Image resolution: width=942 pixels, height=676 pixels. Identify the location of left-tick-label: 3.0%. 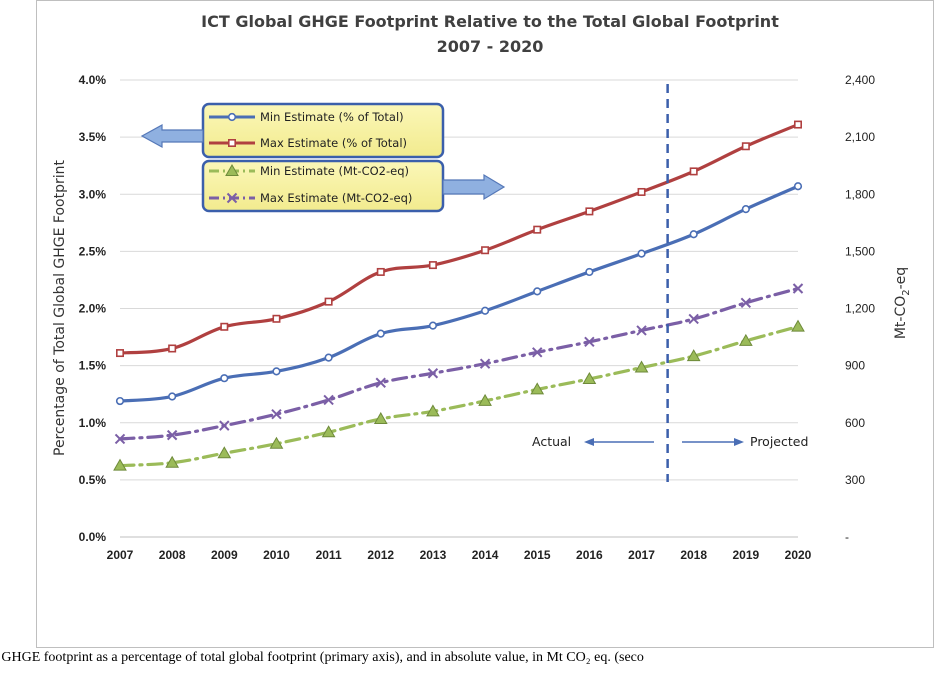
(93, 194).